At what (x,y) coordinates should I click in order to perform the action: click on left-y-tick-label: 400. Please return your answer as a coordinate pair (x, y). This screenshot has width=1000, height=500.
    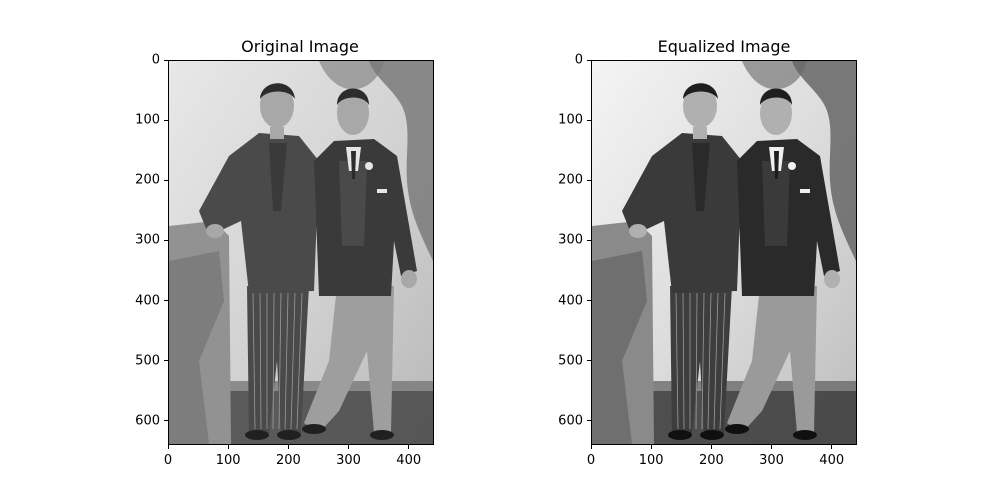
    Looking at the image, I should click on (147, 301).